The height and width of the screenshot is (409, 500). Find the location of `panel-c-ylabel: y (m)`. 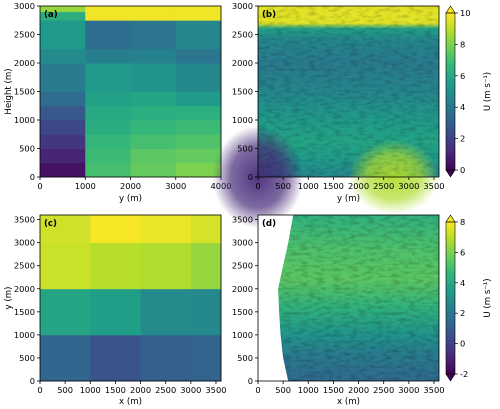

panel-c-ylabel: y (m) is located at coordinates (9, 298).